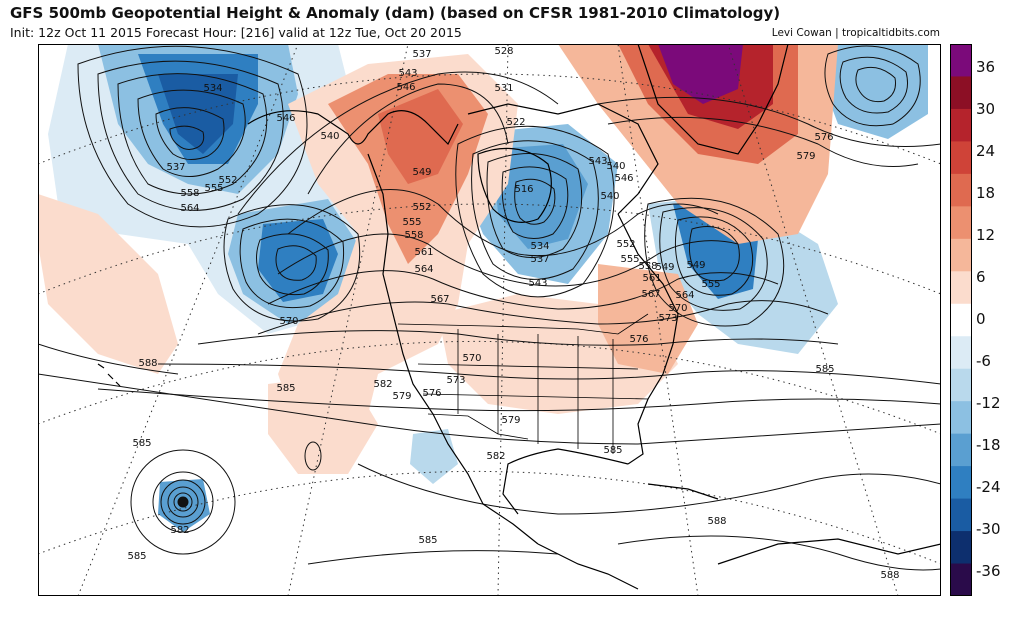  I want to click on contour-flow-576b, so click(769, 121).